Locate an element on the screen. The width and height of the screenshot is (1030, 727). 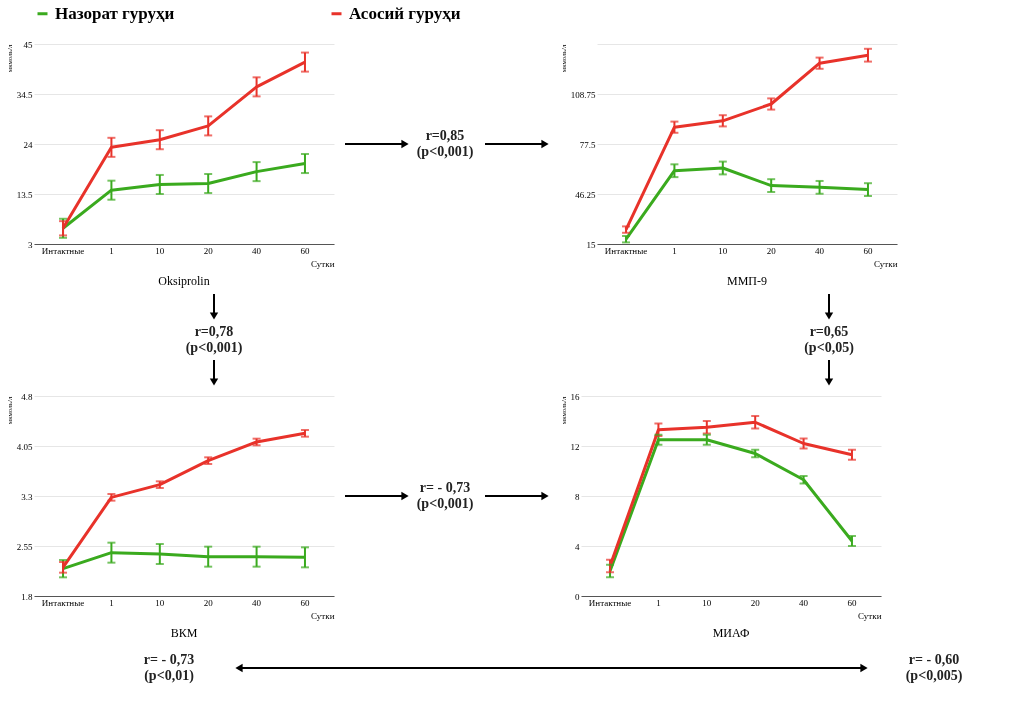
y-tick-label: 3.3 is located at coordinates (27, 496).